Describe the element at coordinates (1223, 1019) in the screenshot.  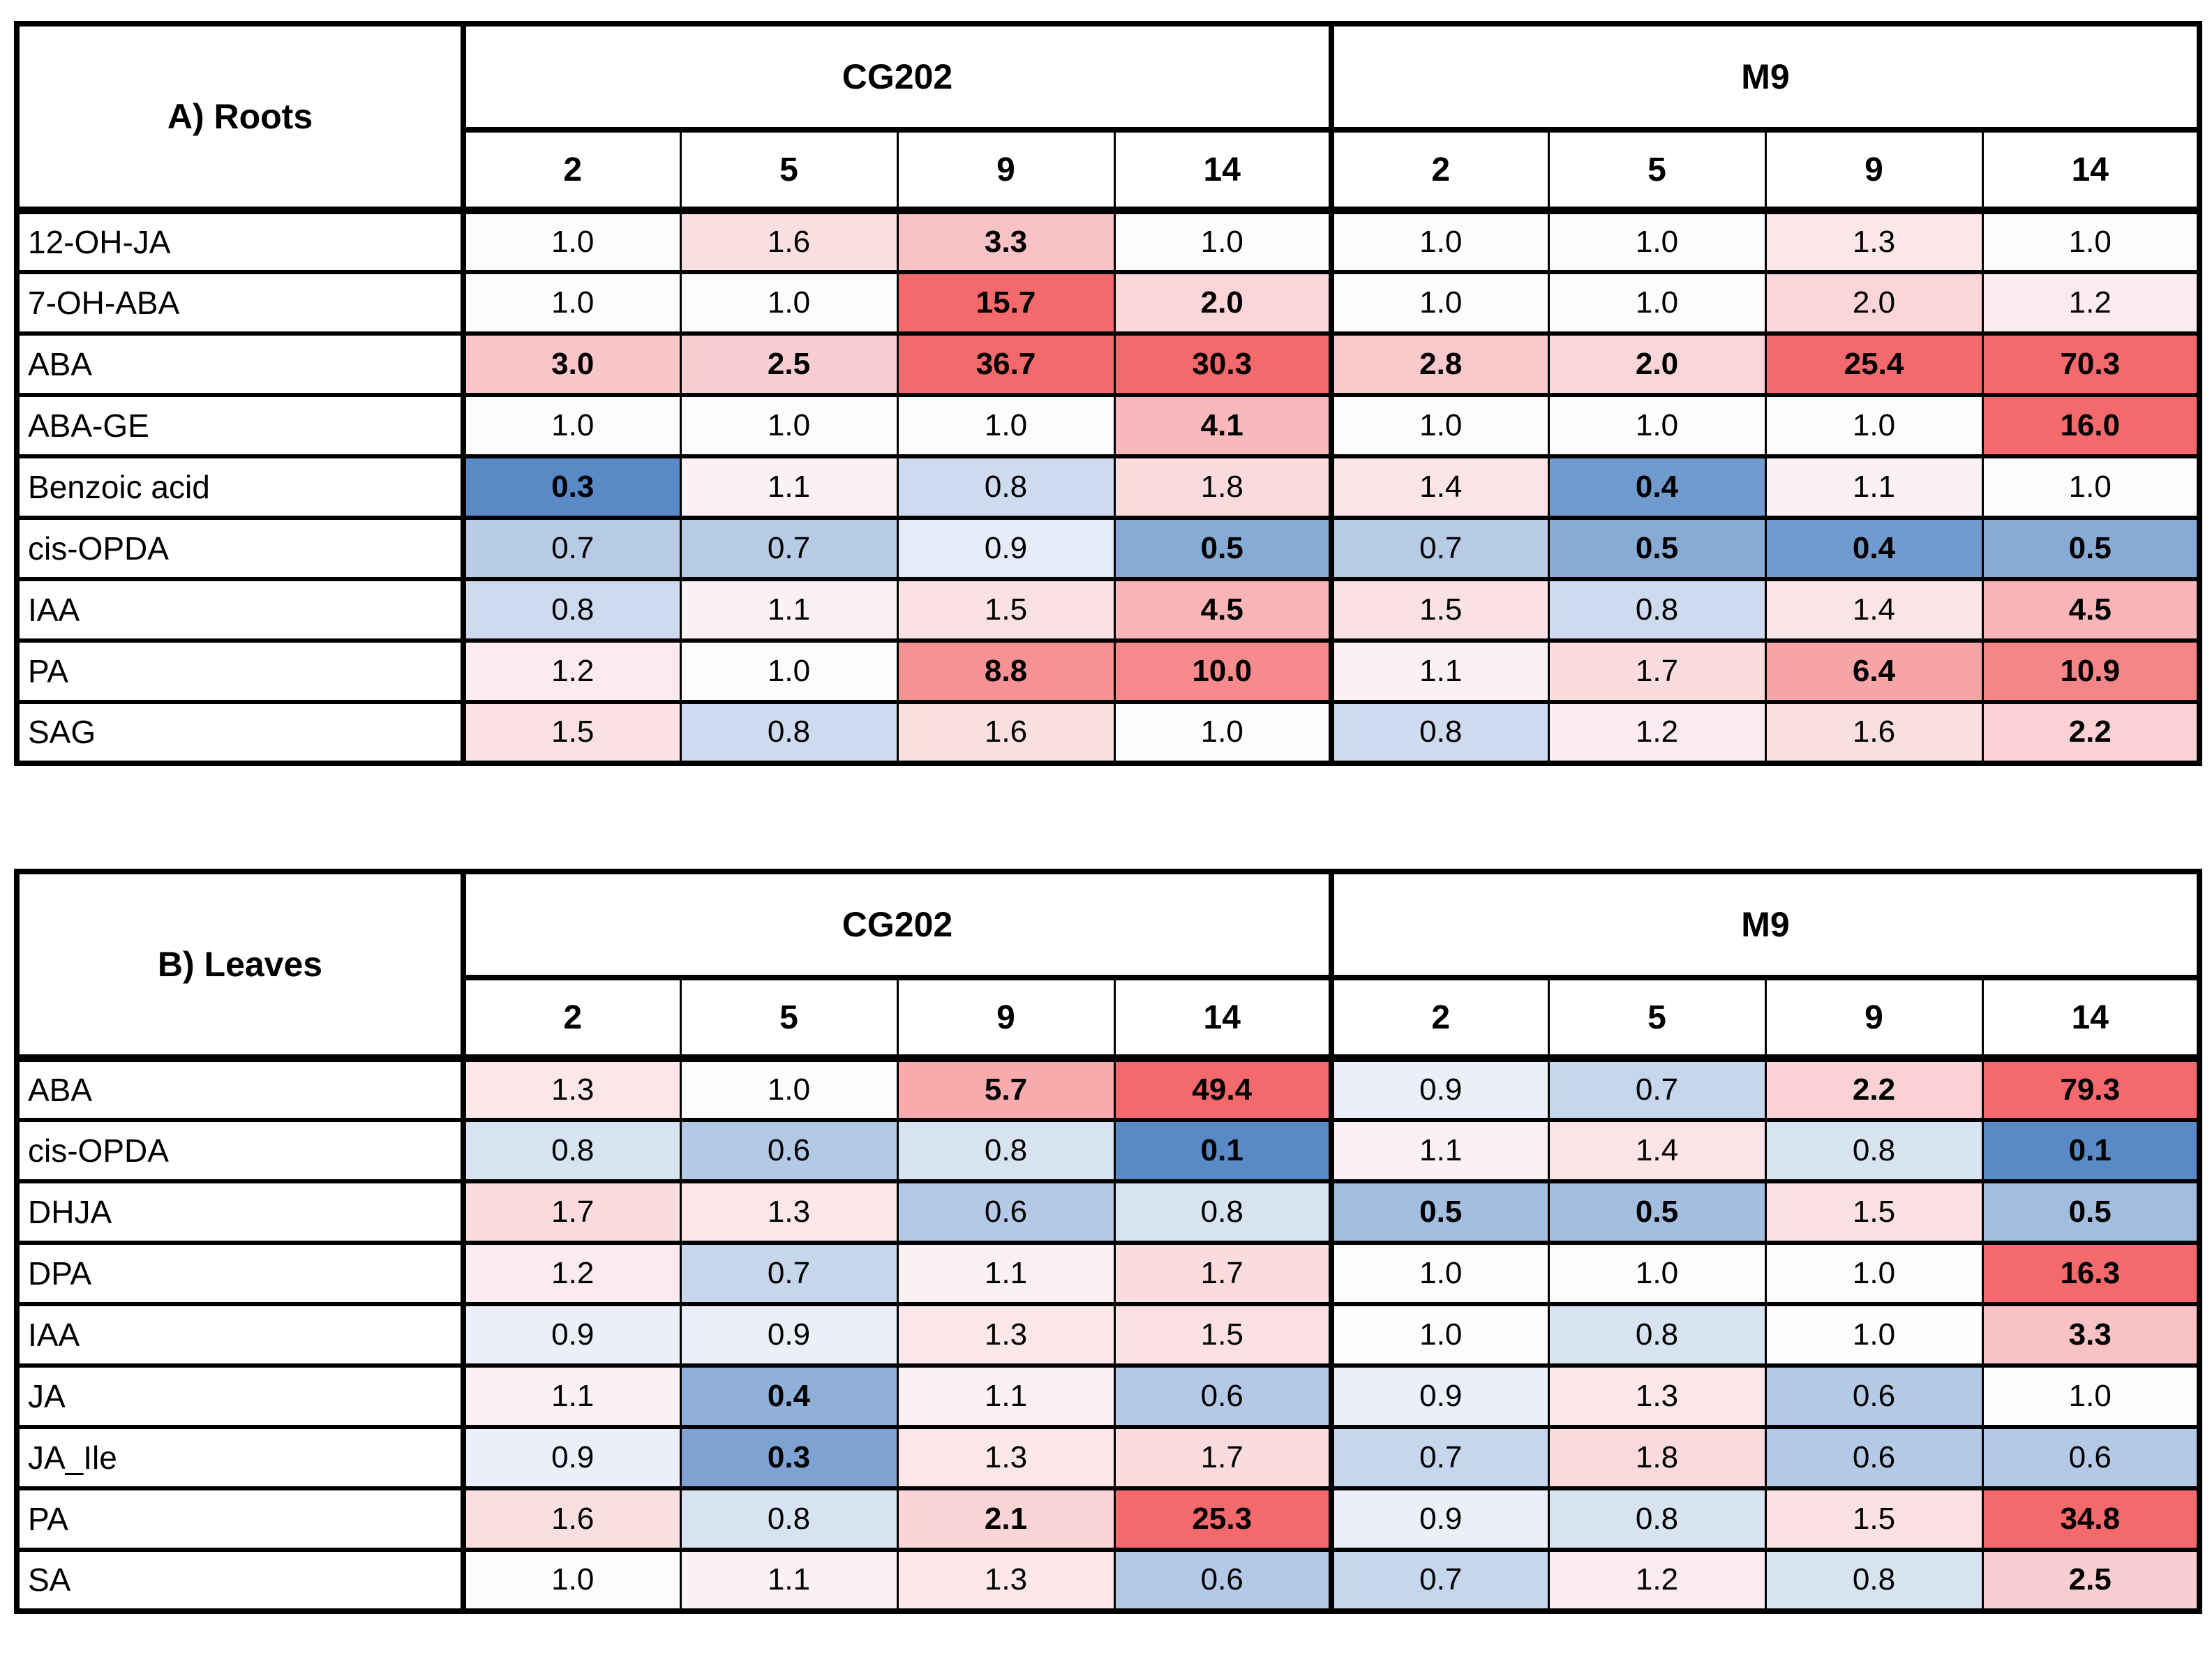
I see `timepoint-header-cg202-14: 14` at that location.